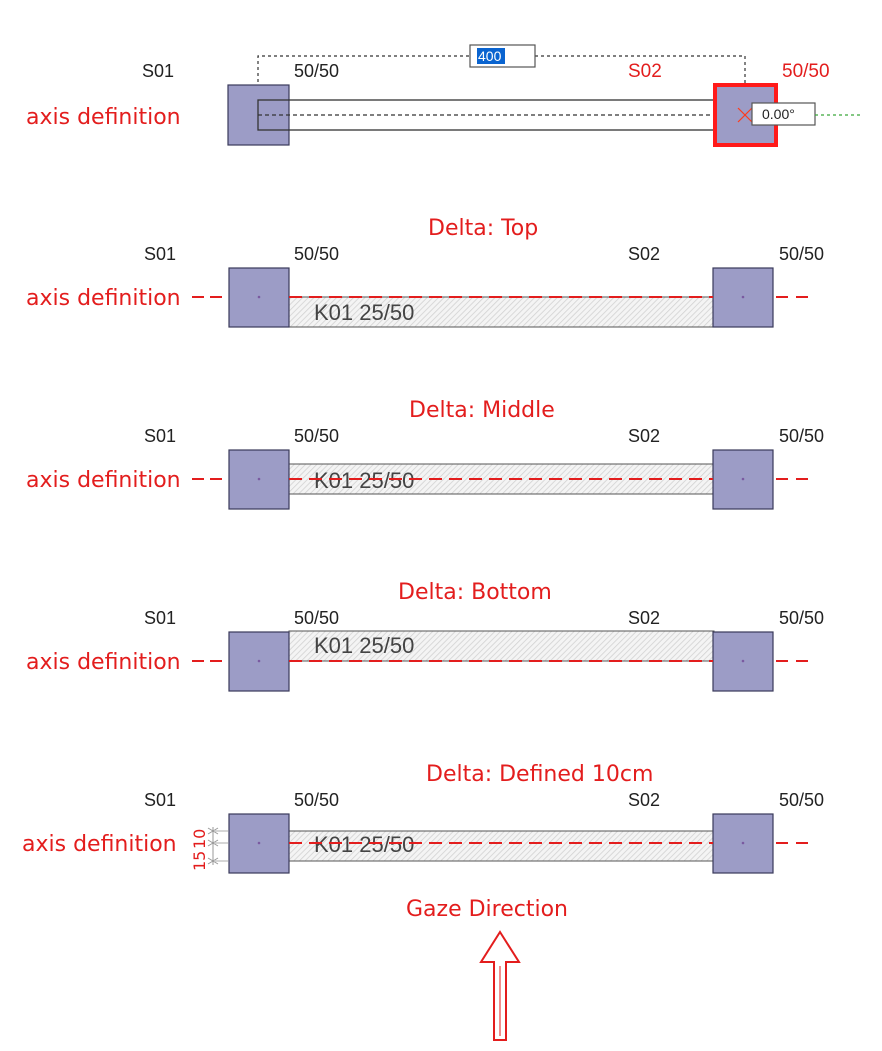 Image resolution: width=882 pixels, height=1051 pixels. What do you see at coordinates (316, 71) in the screenshot?
I see `editor-section-left-label: 50/50` at bounding box center [316, 71].